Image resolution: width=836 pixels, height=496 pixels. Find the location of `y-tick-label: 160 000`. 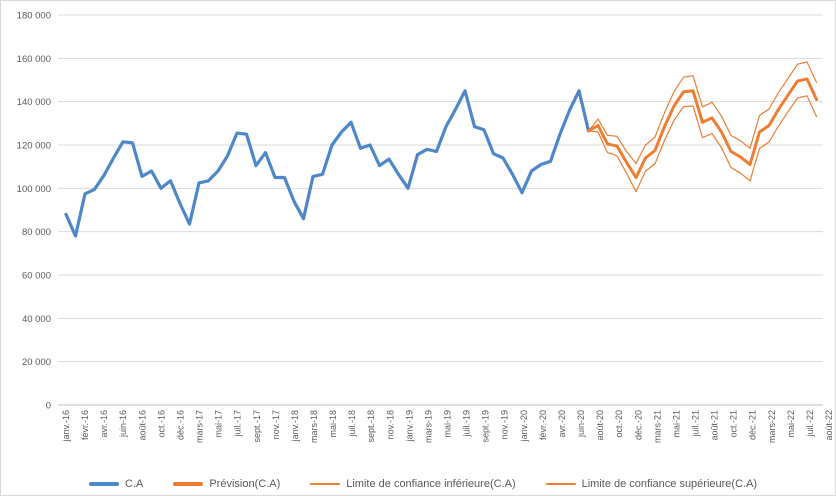

y-tick-label: 160 000 is located at coordinates (34, 59).